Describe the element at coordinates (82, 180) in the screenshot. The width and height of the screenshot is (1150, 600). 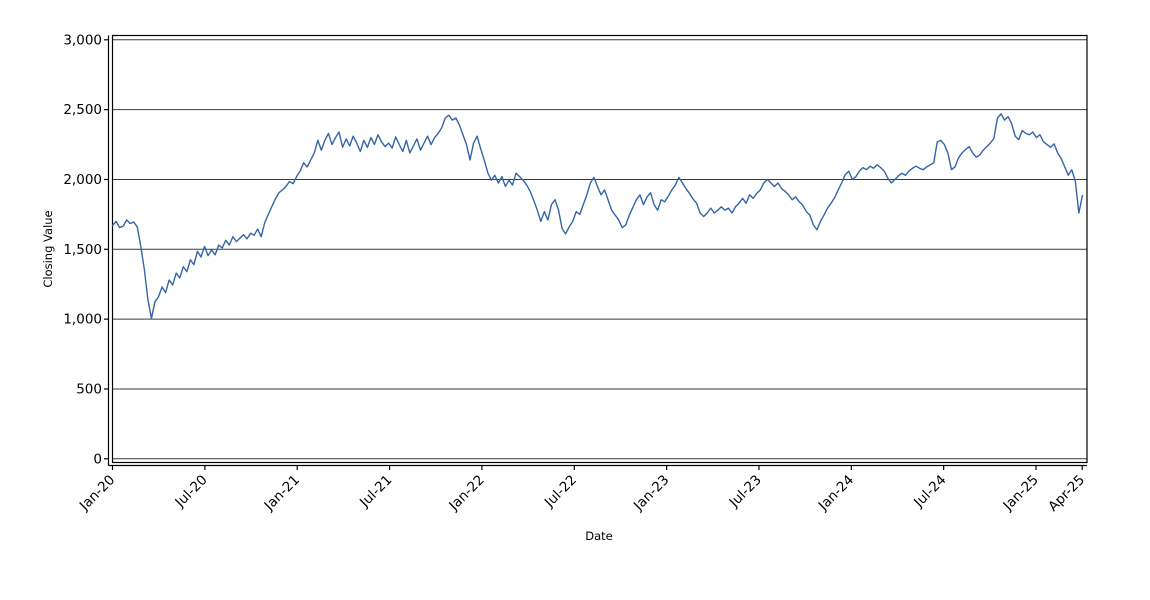
I see `y-tick-label: 2,000` at that location.